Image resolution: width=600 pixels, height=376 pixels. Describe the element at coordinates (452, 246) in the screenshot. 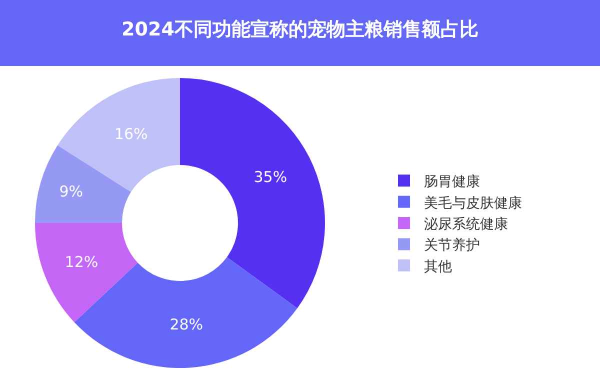

I see `legend-label: 关节养护` at that location.